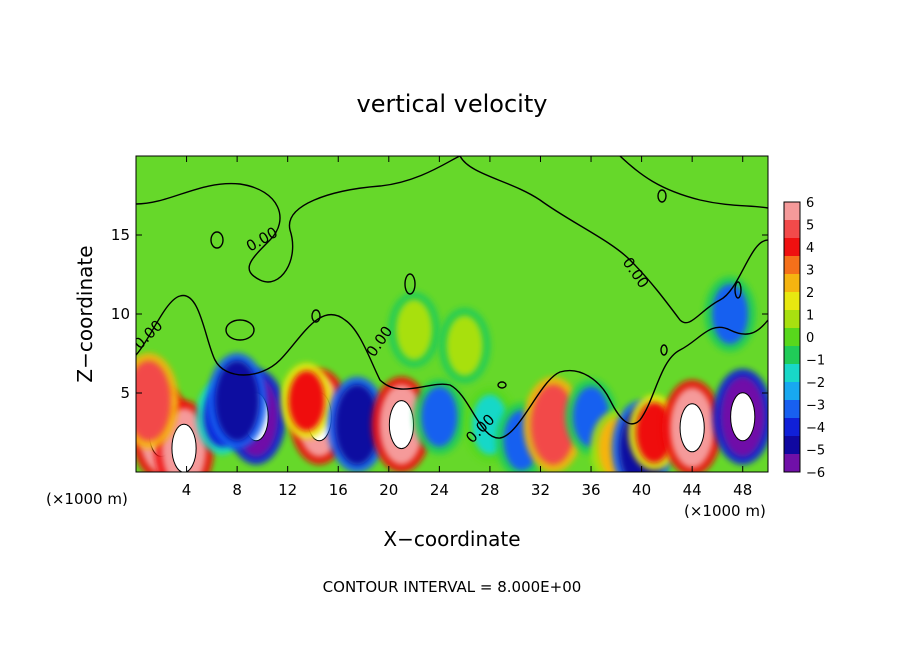  Describe the element at coordinates (810, 338) in the screenshot. I see `colorbar-tick-label: 0` at that location.